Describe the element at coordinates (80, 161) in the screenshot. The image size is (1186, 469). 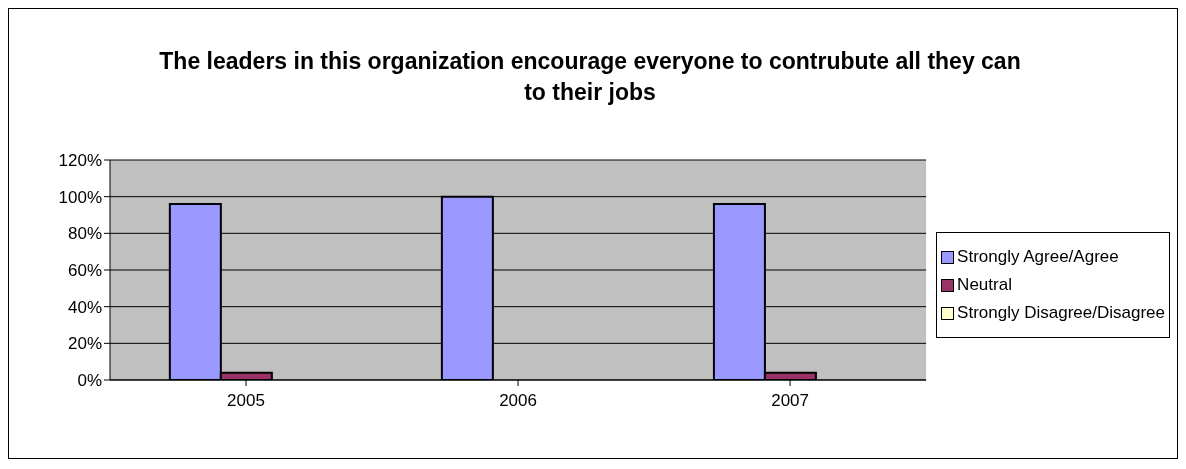
I see `y-tick-label: 120%` at that location.